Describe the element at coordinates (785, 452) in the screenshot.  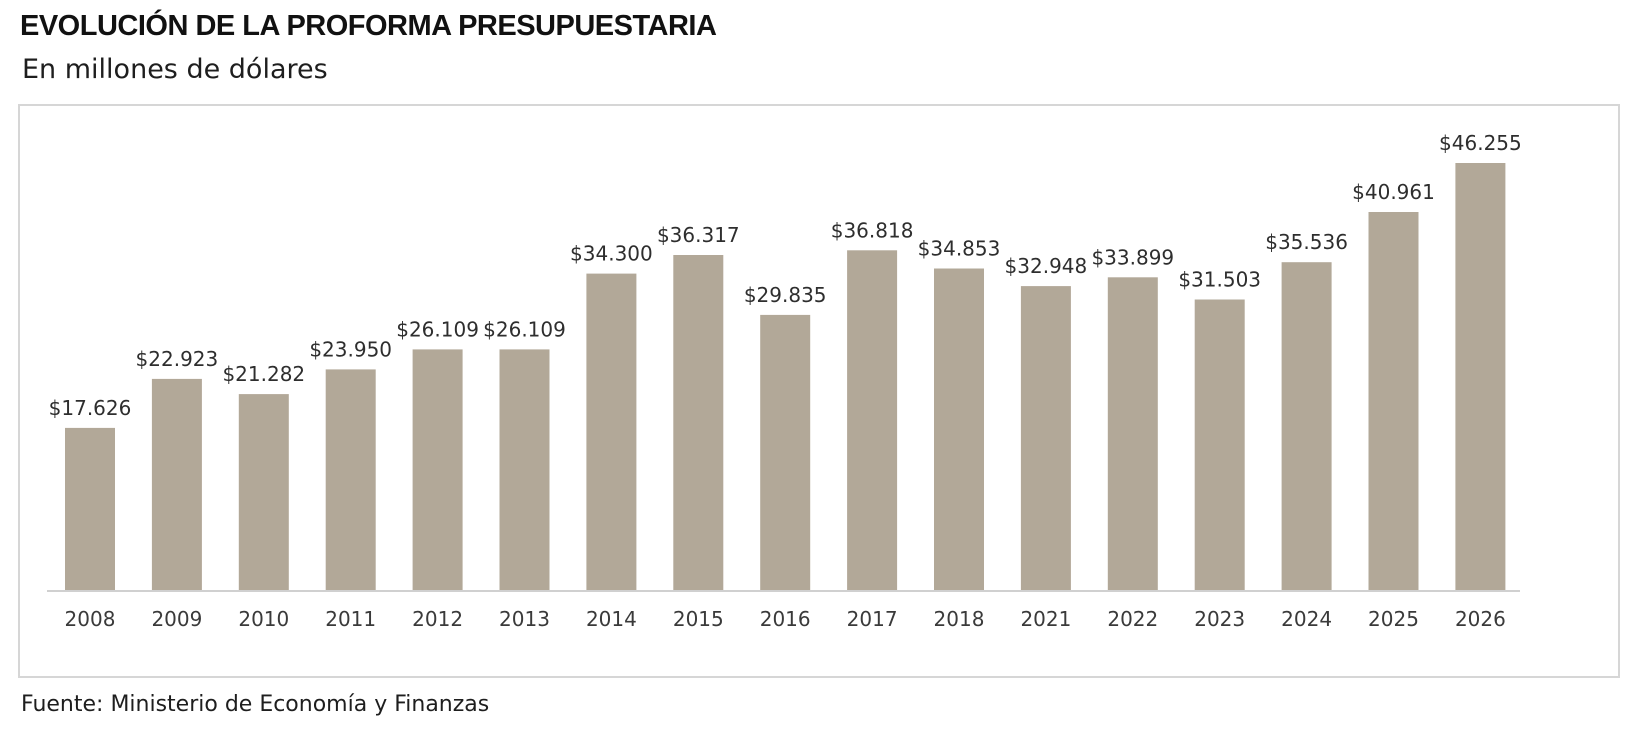
I see `bar-2016` at that location.